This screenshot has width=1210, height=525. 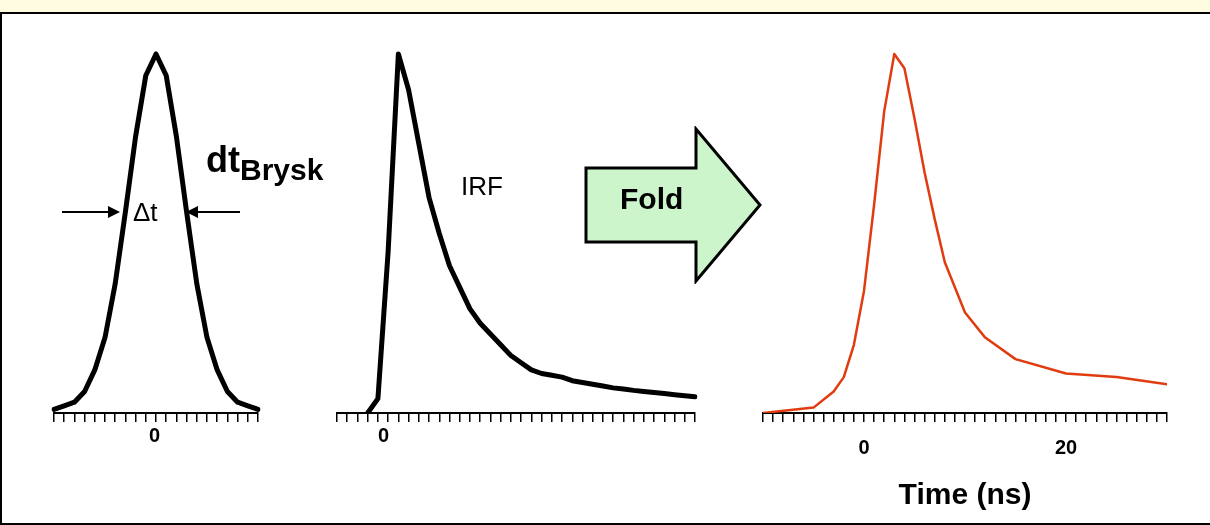 What do you see at coordinates (482, 186) in the screenshot?
I see `annotation: IRF` at bounding box center [482, 186].